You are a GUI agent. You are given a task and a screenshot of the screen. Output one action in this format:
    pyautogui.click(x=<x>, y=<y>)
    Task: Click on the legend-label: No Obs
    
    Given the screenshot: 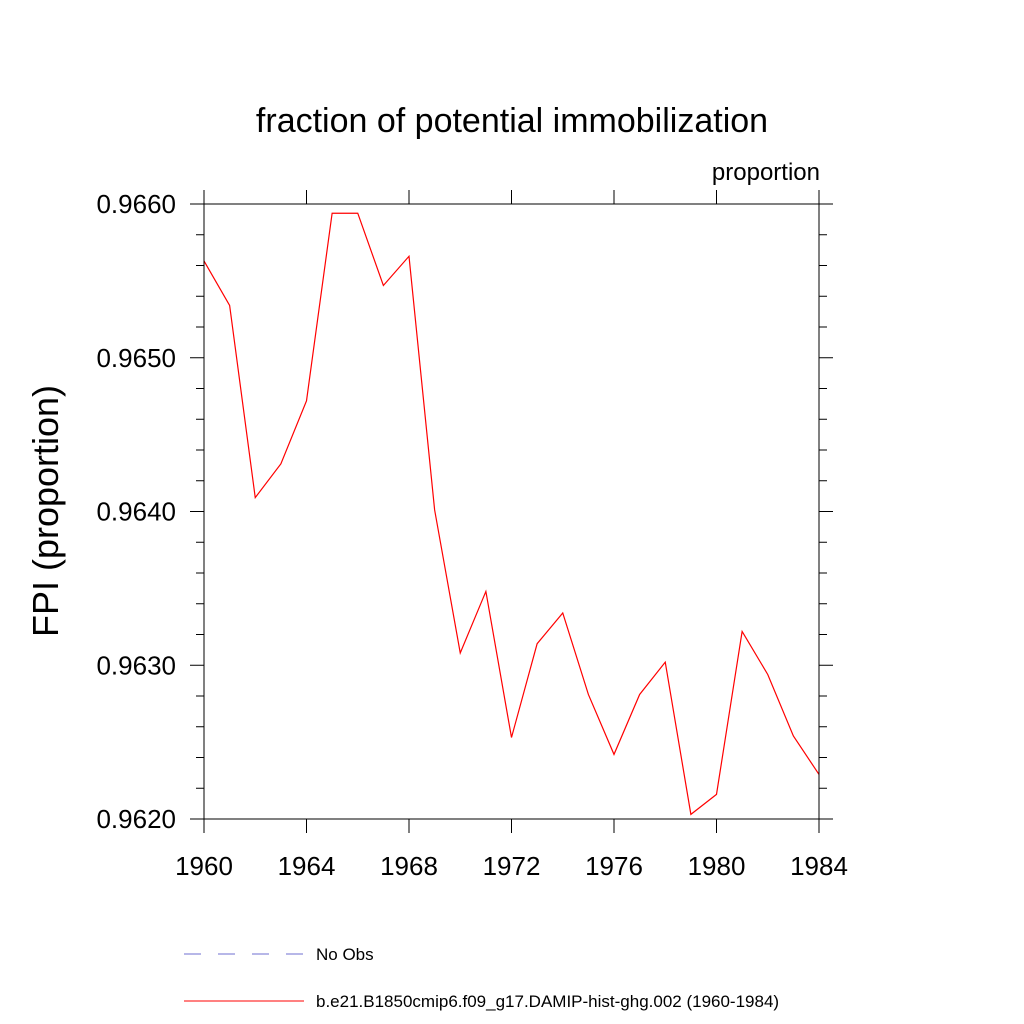 What is the action you would take?
    pyautogui.click(x=345, y=954)
    